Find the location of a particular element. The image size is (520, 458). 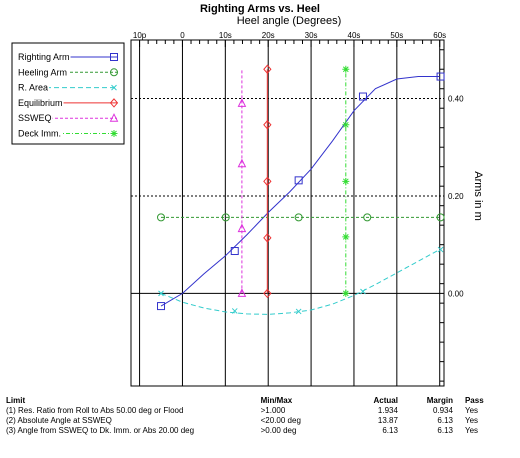

legend-label: SSWEQ is located at coordinates (35, 118).